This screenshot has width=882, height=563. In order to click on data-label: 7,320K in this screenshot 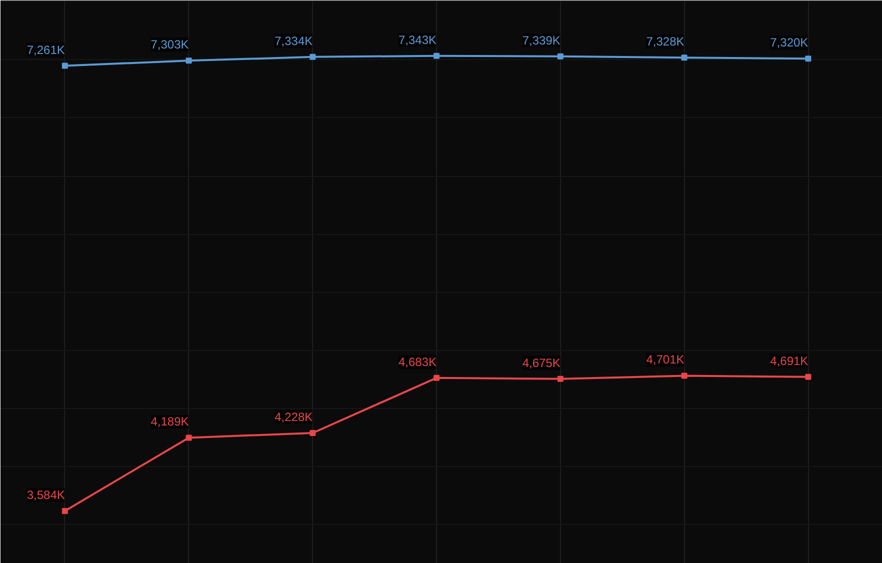, I will do `click(789, 43)`.